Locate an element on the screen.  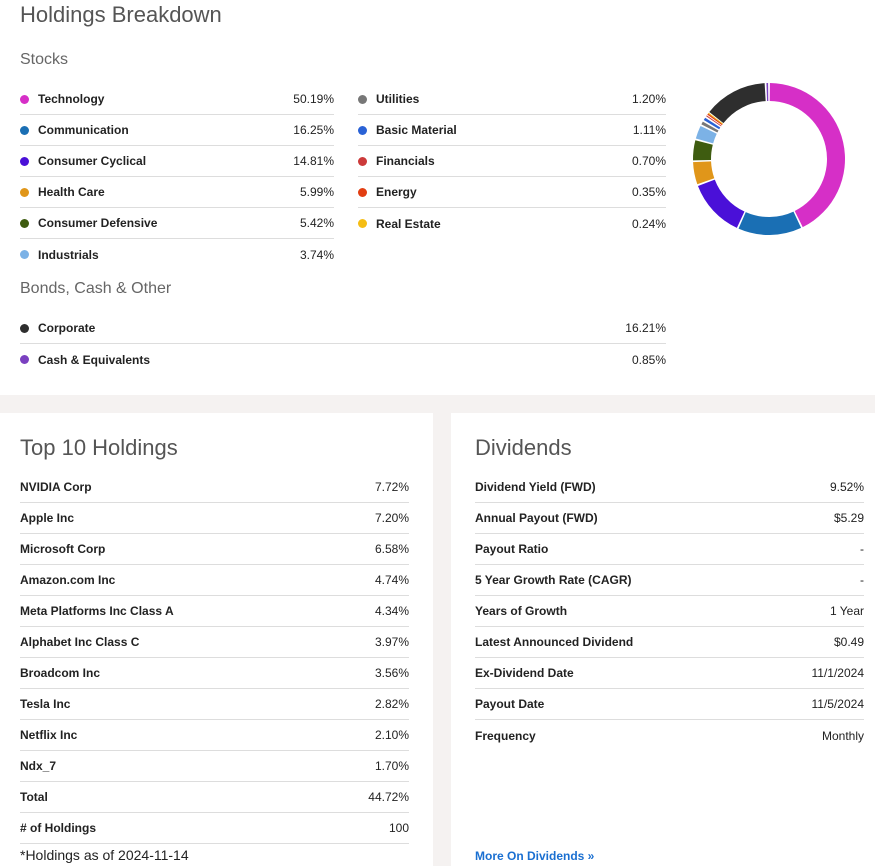
row-label: Corporate is located at coordinates (67, 328).